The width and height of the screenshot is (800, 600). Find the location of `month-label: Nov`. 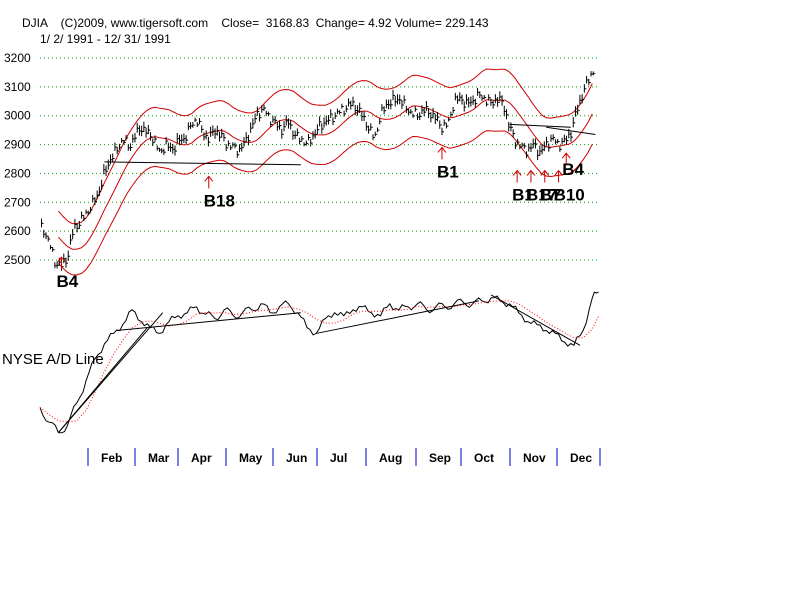

month-label: Nov is located at coordinates (534, 458).